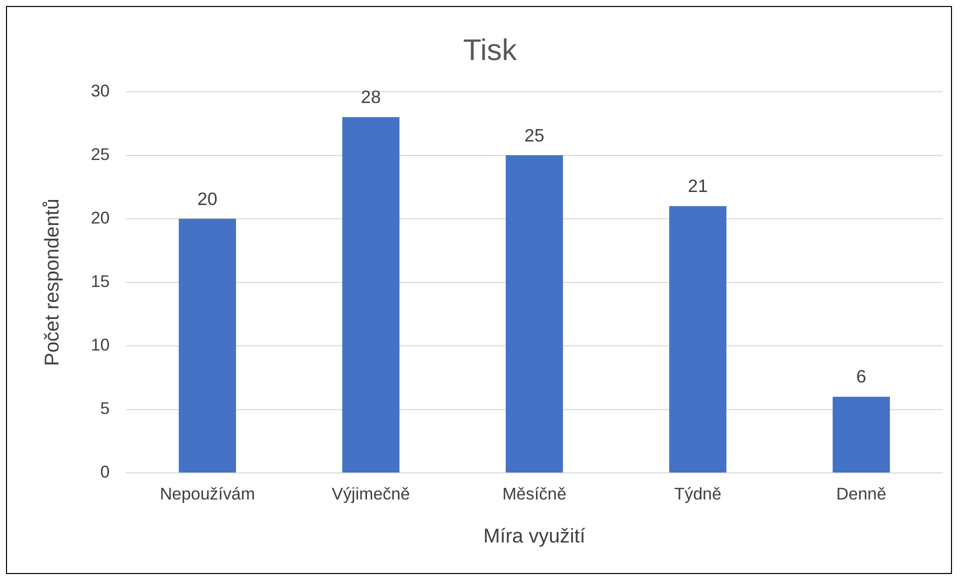  I want to click on x-tick-label: Denně, so click(861, 494).